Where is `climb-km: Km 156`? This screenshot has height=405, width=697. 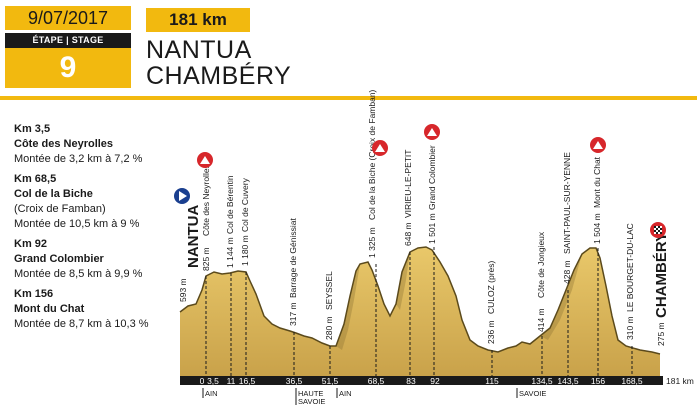 climb-km: Km 156 is located at coordinates (34, 294).